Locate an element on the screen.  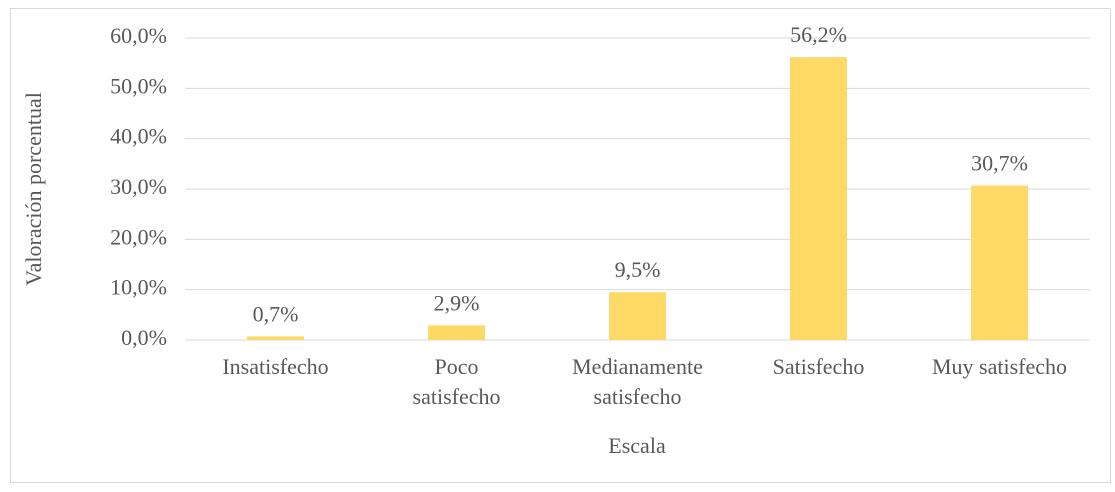
y-tick-label: 60,0% is located at coordinates (138, 35).